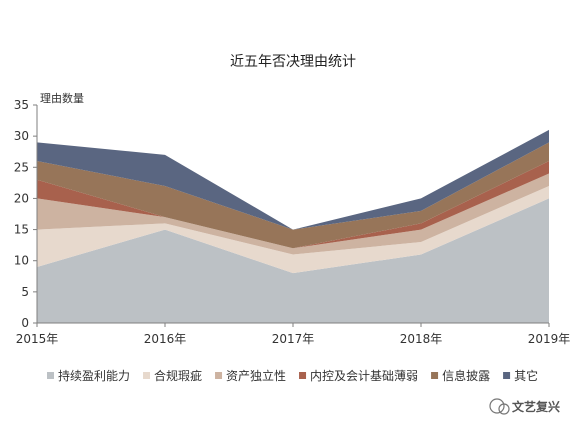  I want to click on y-tick-label: 0, so click(25, 323).